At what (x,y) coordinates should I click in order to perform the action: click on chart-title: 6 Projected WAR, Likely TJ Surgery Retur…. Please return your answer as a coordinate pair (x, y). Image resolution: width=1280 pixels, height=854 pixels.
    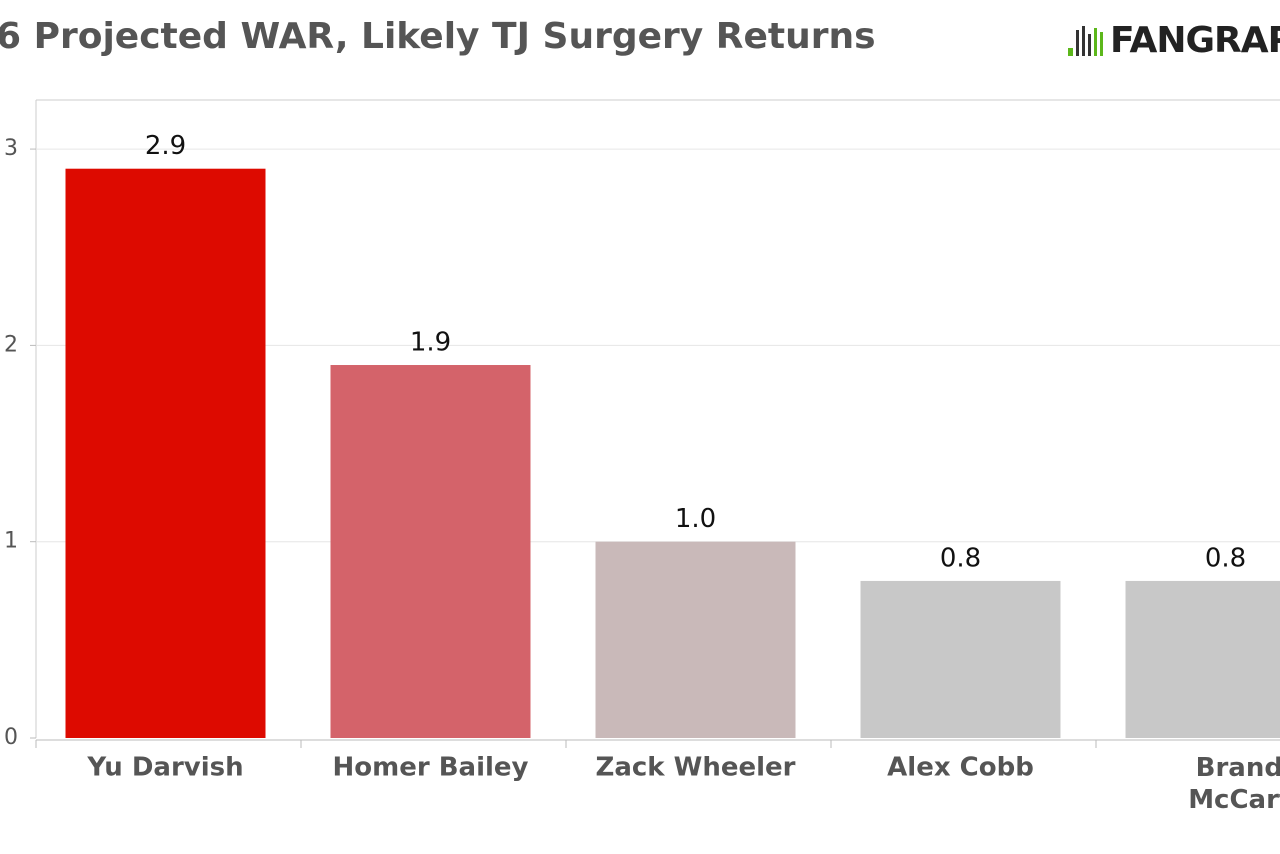
    Looking at the image, I should click on (438, 36).